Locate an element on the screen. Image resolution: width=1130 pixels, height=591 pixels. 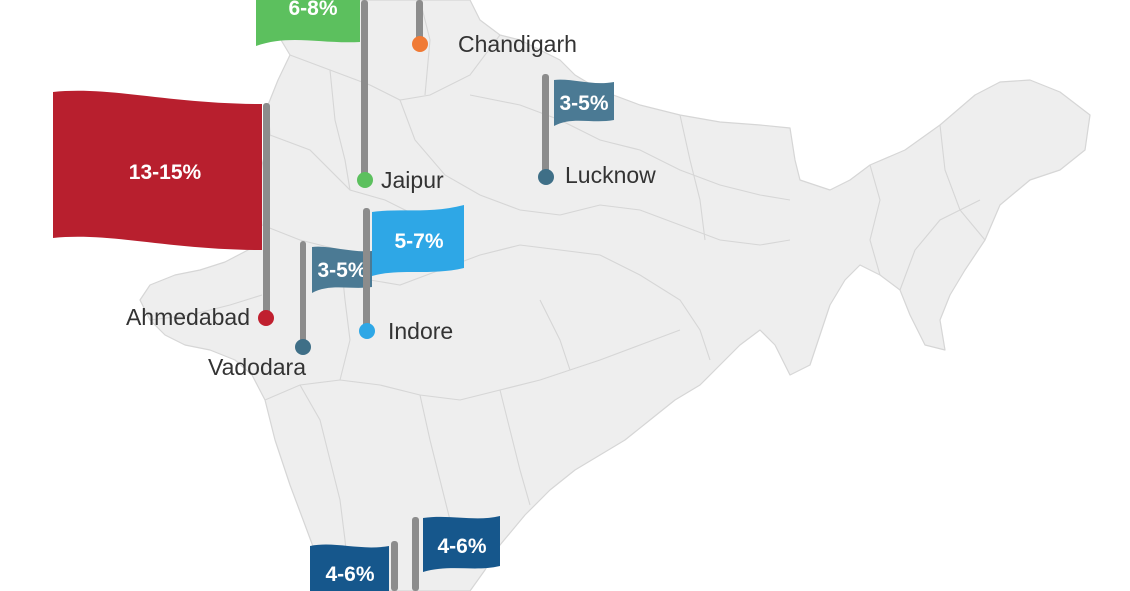
flag-value-vadodara: 3-5% is located at coordinates (341, 270).